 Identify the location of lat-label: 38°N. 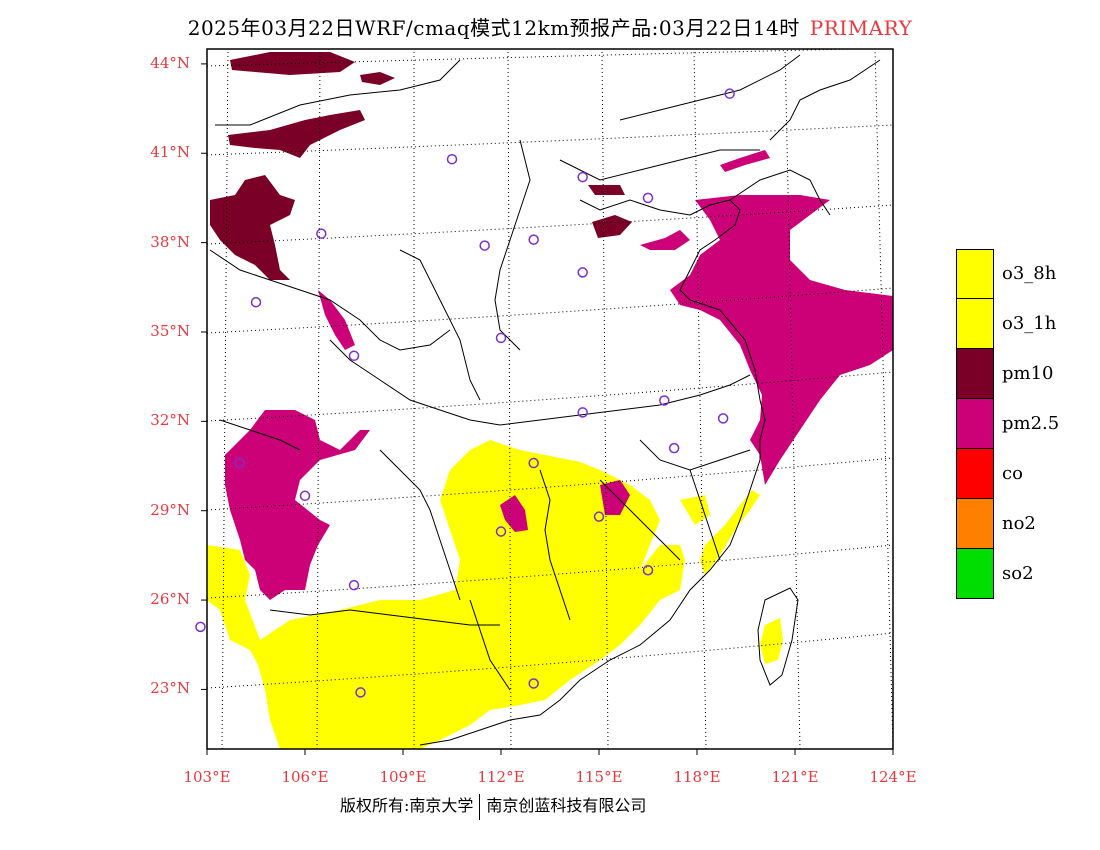
(170, 241).